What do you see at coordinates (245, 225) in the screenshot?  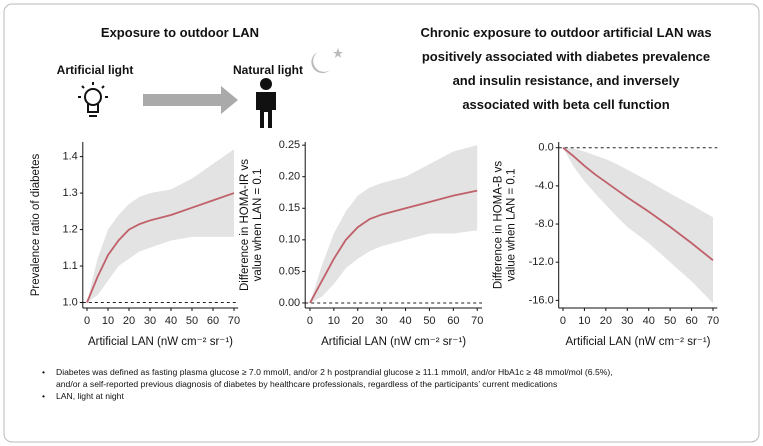 I see `y-axis-label: Difference in HOMA-IR vs` at bounding box center [245, 225].